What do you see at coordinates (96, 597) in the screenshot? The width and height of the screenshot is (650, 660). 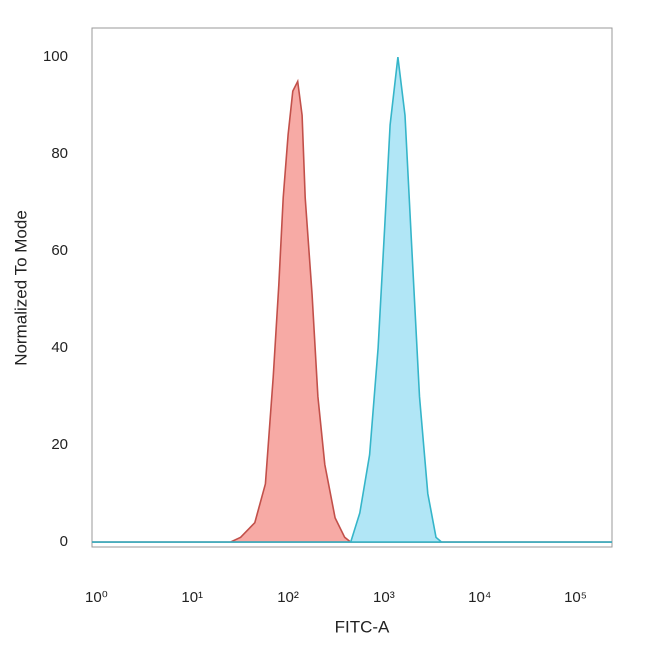 I see `x-tick-label: 10⁰` at bounding box center [96, 597].